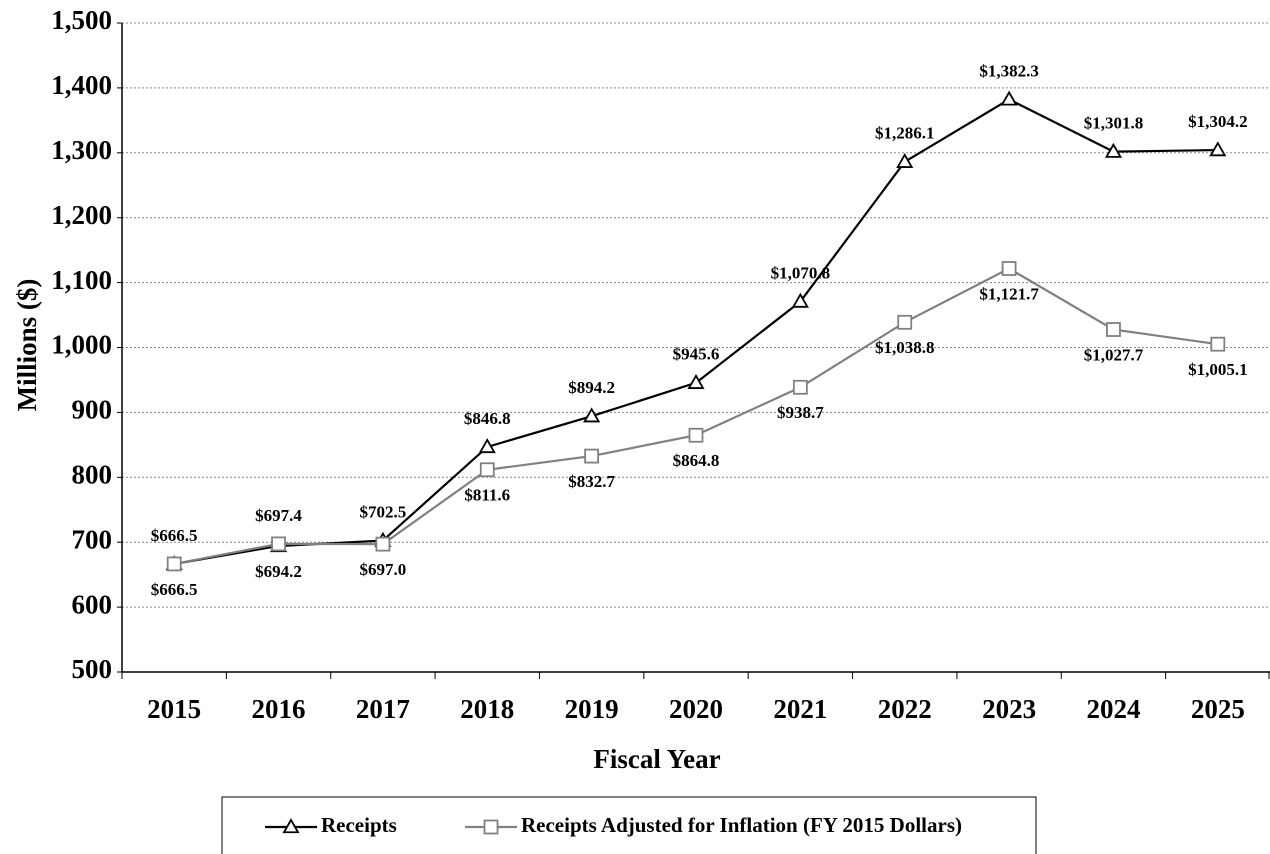  I want to click on data-label: $864.8, so click(696, 460).